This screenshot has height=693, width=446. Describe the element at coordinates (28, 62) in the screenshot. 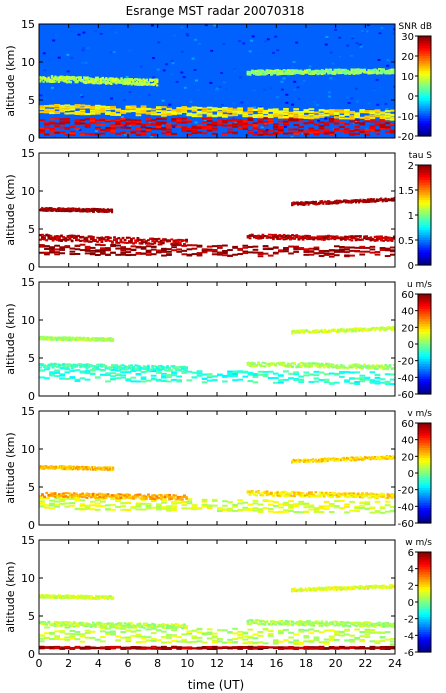

I see `y-tick-label: 10` at that location.